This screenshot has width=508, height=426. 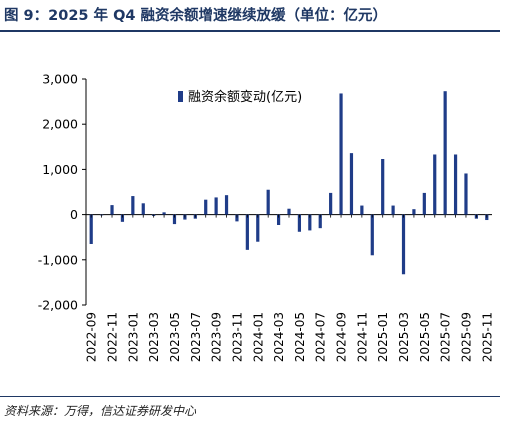 What do you see at coordinates (196, 16) in the screenshot?
I see `figure-title: 图 9：2025 年 Q4 融资余额增速继续放缓（单位：亿元）` at bounding box center [196, 16].